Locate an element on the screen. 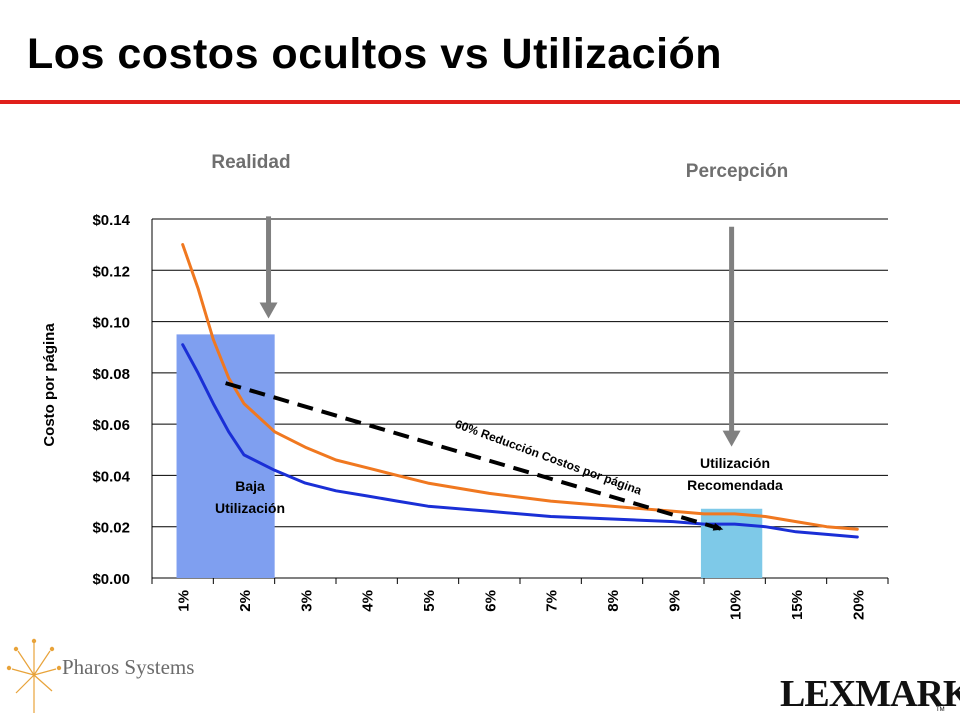 The width and height of the screenshot is (960, 720). title-rule is located at coordinates (480, 102).